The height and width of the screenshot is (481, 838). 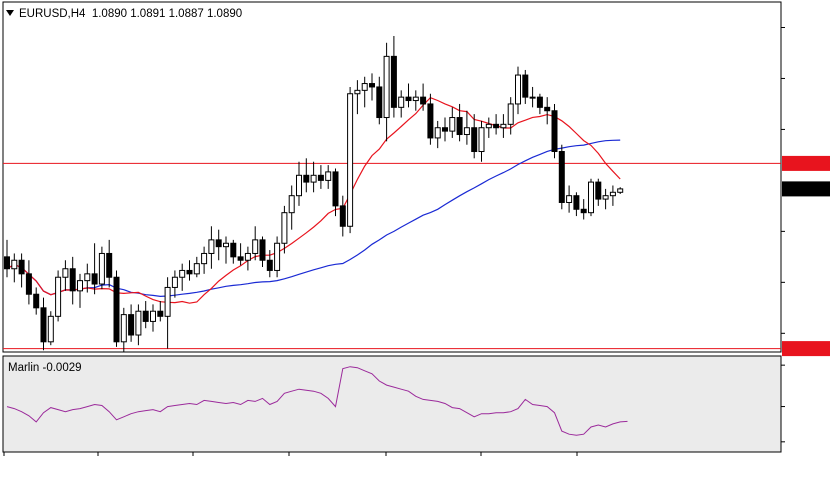 I want to click on symbol-header: EURUSD,H4 1.0890 1.0891 1.0887 1.0890, so click(x=130, y=14).